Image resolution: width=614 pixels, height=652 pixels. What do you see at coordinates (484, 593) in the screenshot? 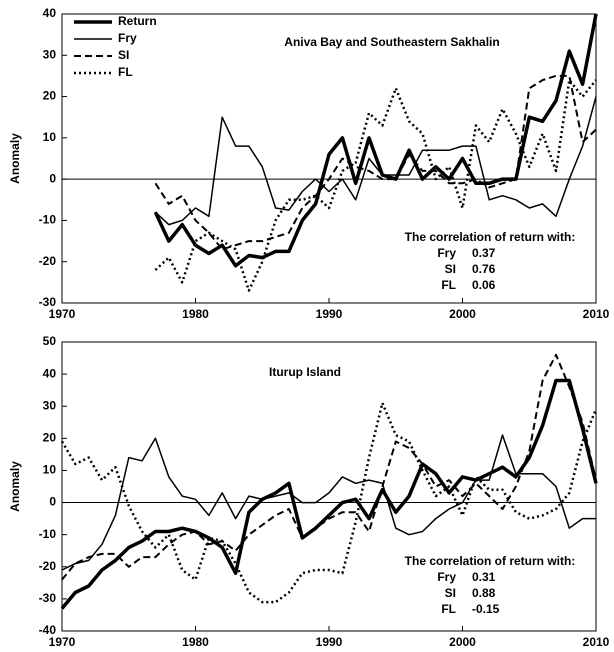
I see `correlation-value: 0.88` at bounding box center [484, 593].